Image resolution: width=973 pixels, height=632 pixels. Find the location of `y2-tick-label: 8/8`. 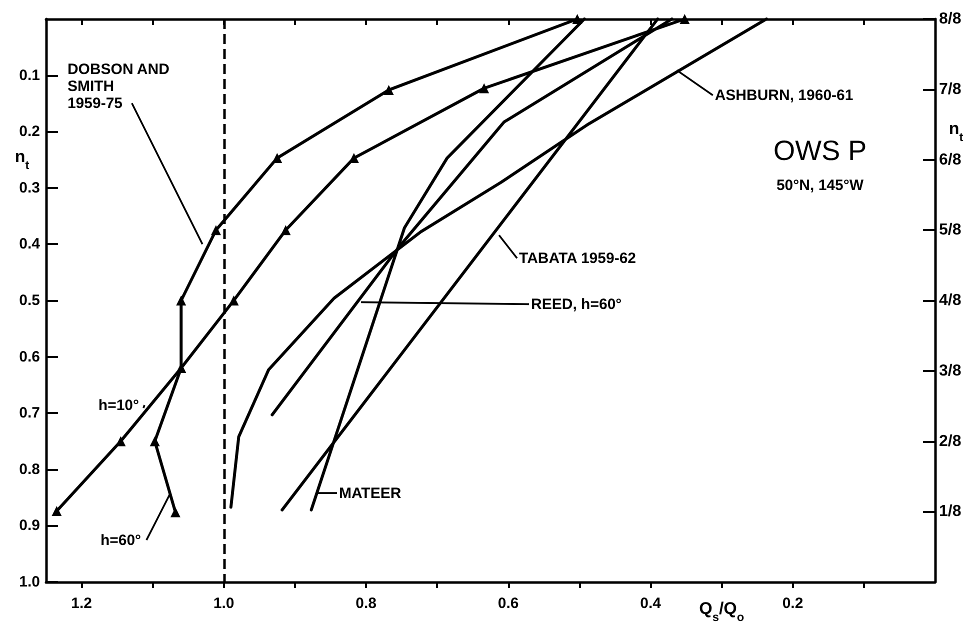

y2-tick-label: 8/8 is located at coordinates (950, 19).